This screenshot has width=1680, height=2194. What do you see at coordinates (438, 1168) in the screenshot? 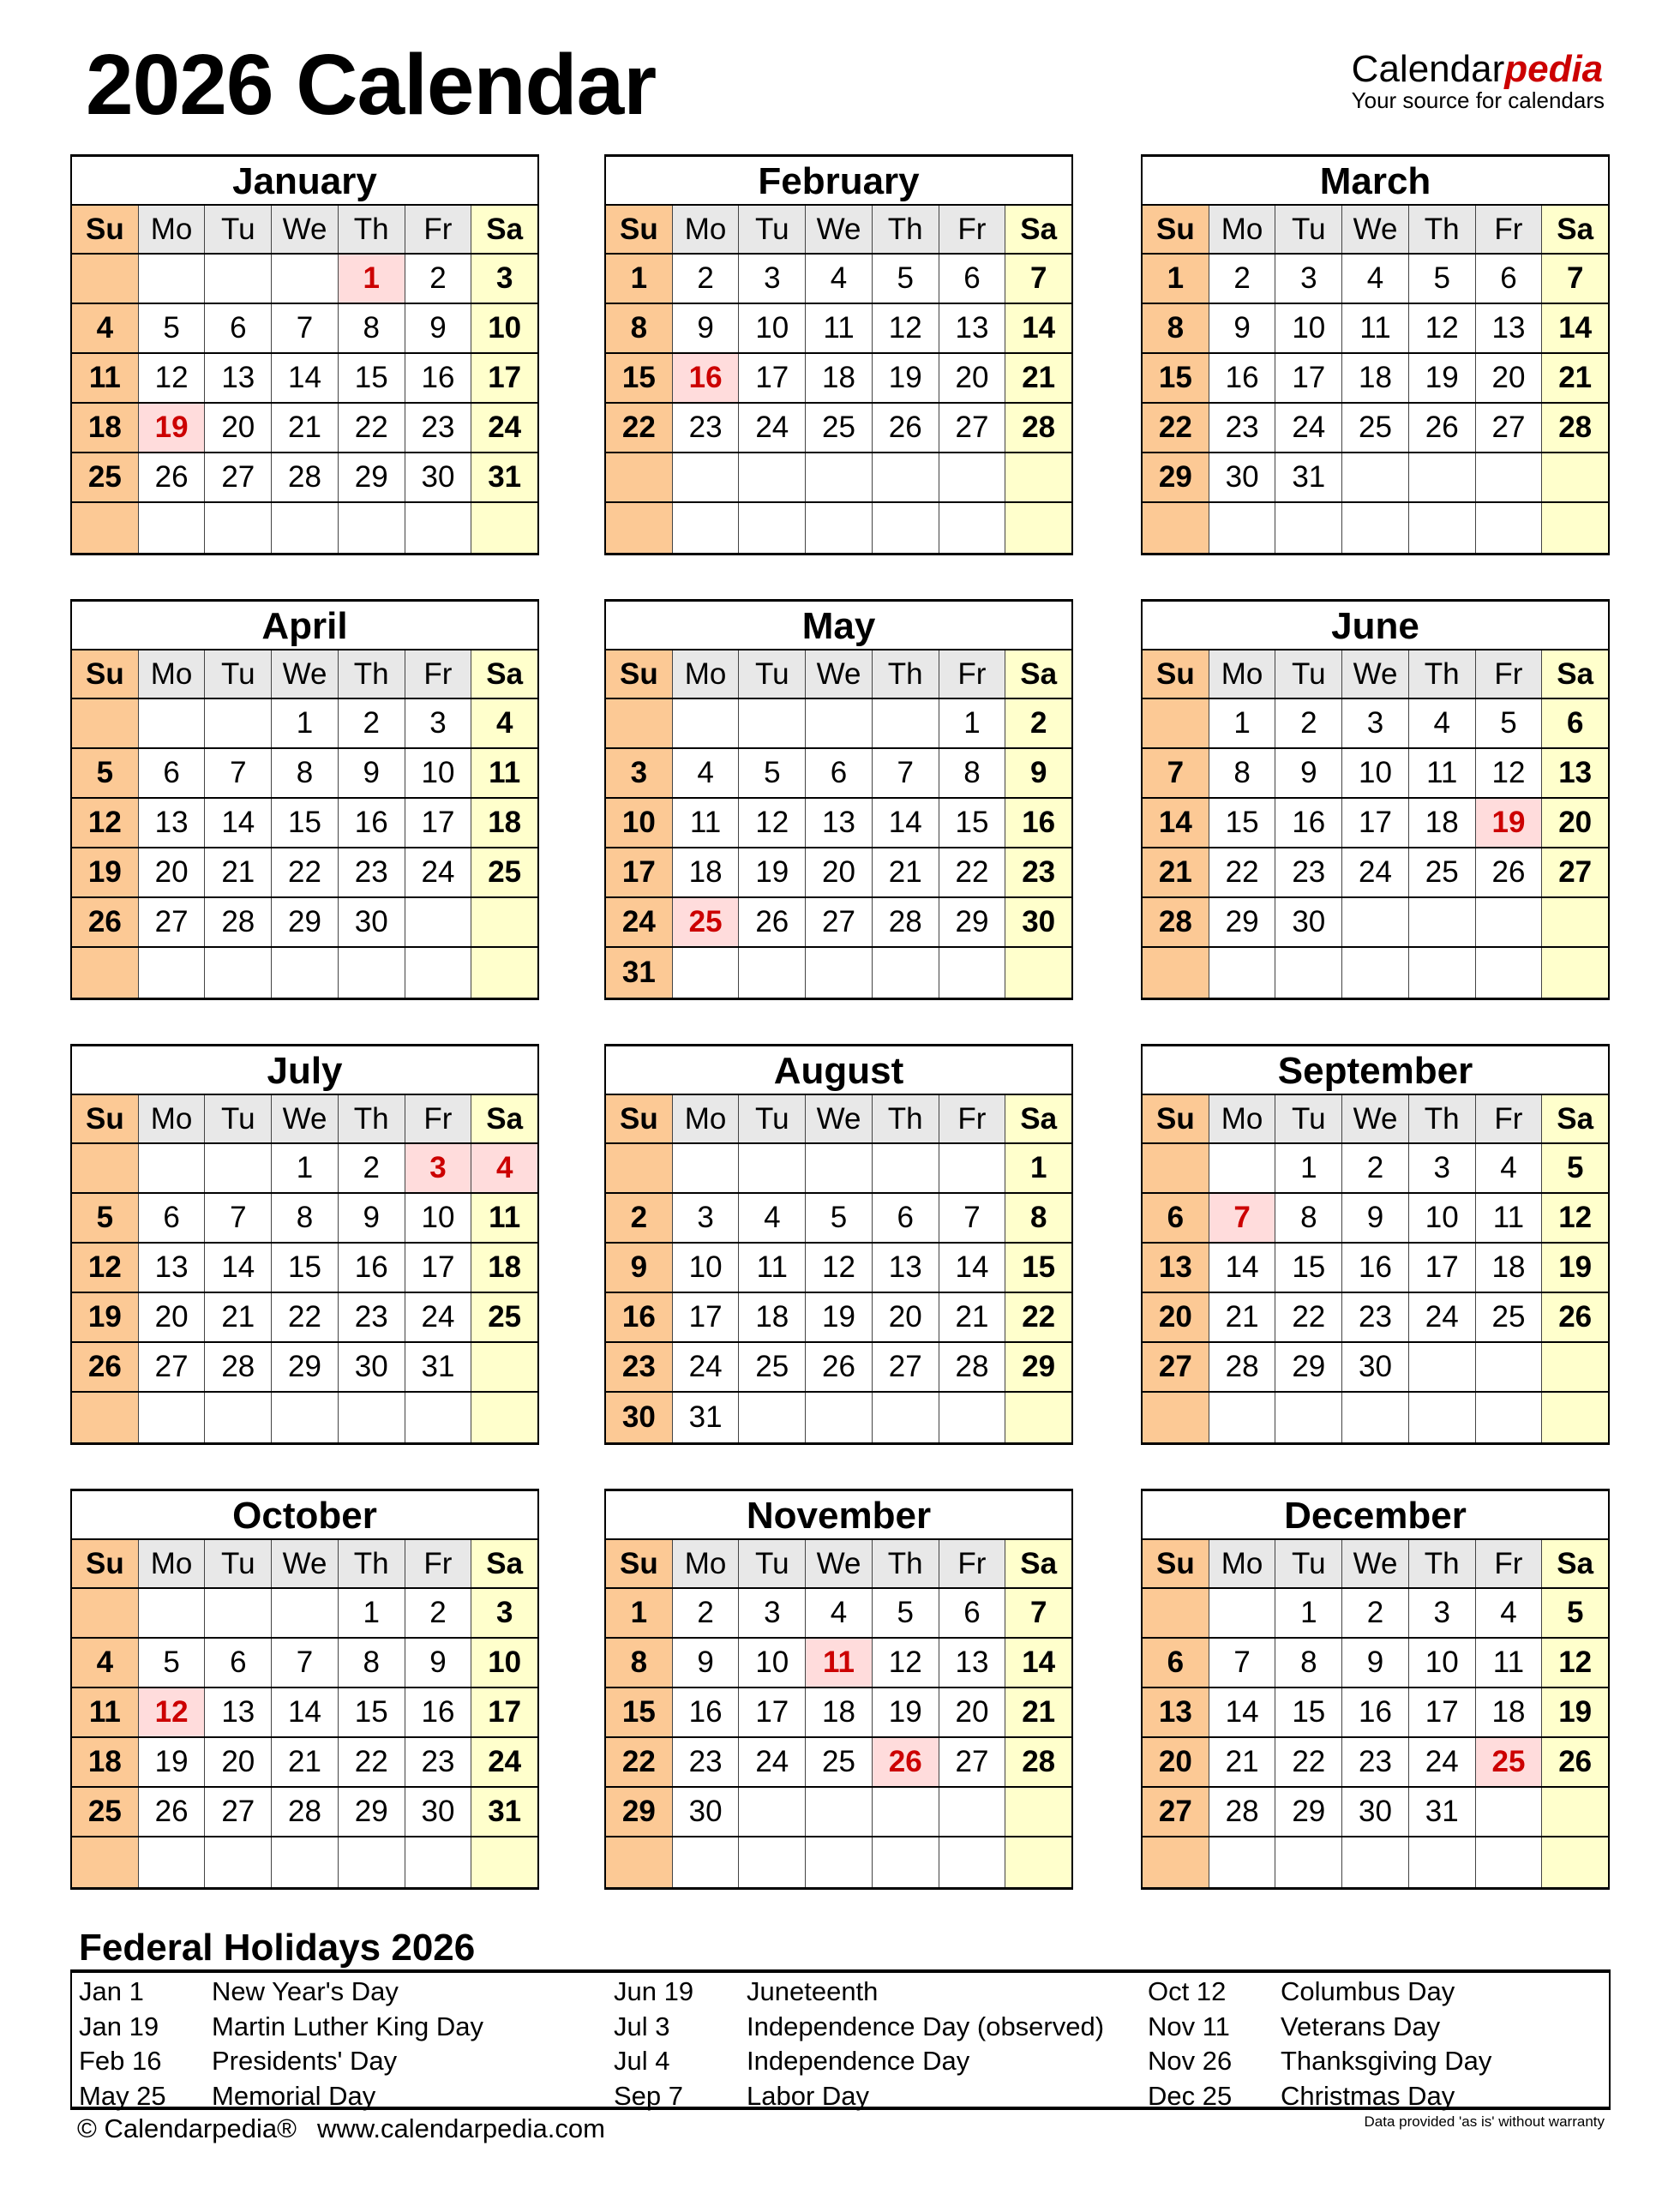
I see `holiday-day-cell: 3` at bounding box center [438, 1168].